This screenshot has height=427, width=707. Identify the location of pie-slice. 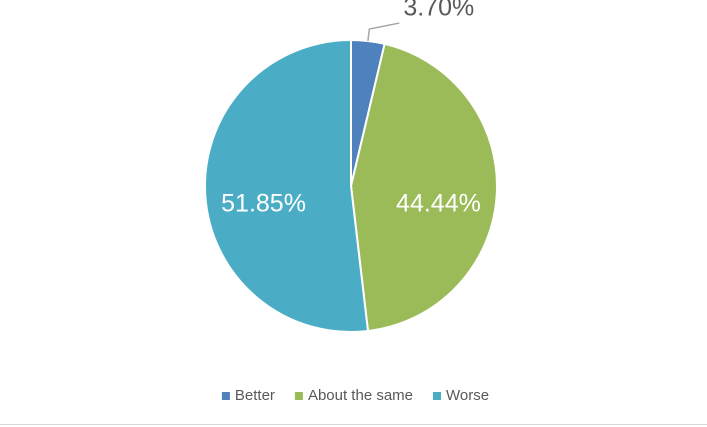
(423, 187).